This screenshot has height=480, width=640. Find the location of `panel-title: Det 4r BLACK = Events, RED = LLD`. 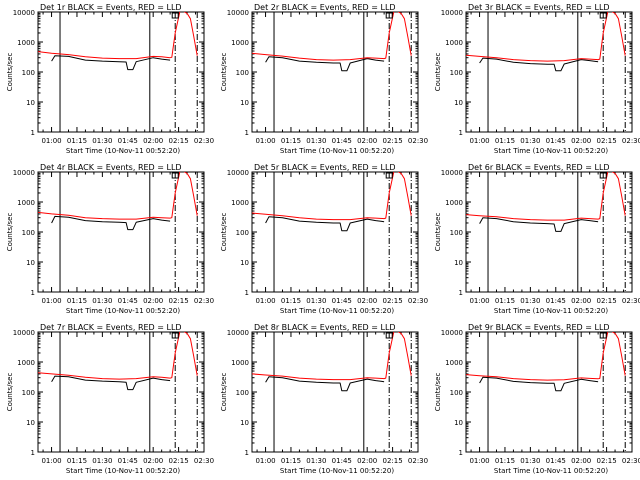

panel-title: Det 4r BLACK = Events, RED = LLD is located at coordinates (111, 167).